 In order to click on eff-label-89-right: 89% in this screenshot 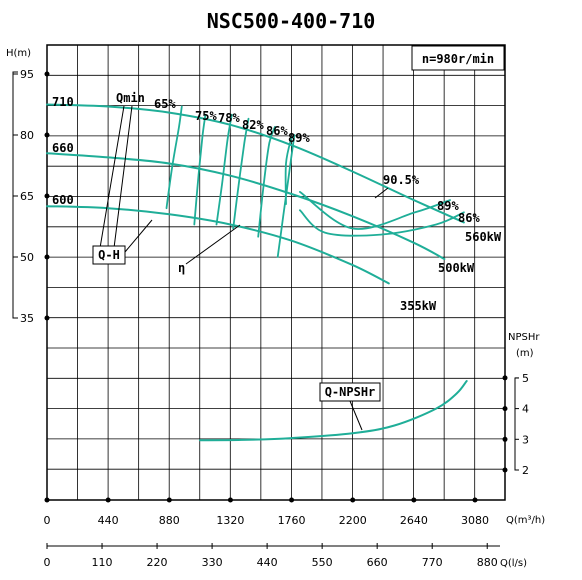, I will do `click(448, 206)`.